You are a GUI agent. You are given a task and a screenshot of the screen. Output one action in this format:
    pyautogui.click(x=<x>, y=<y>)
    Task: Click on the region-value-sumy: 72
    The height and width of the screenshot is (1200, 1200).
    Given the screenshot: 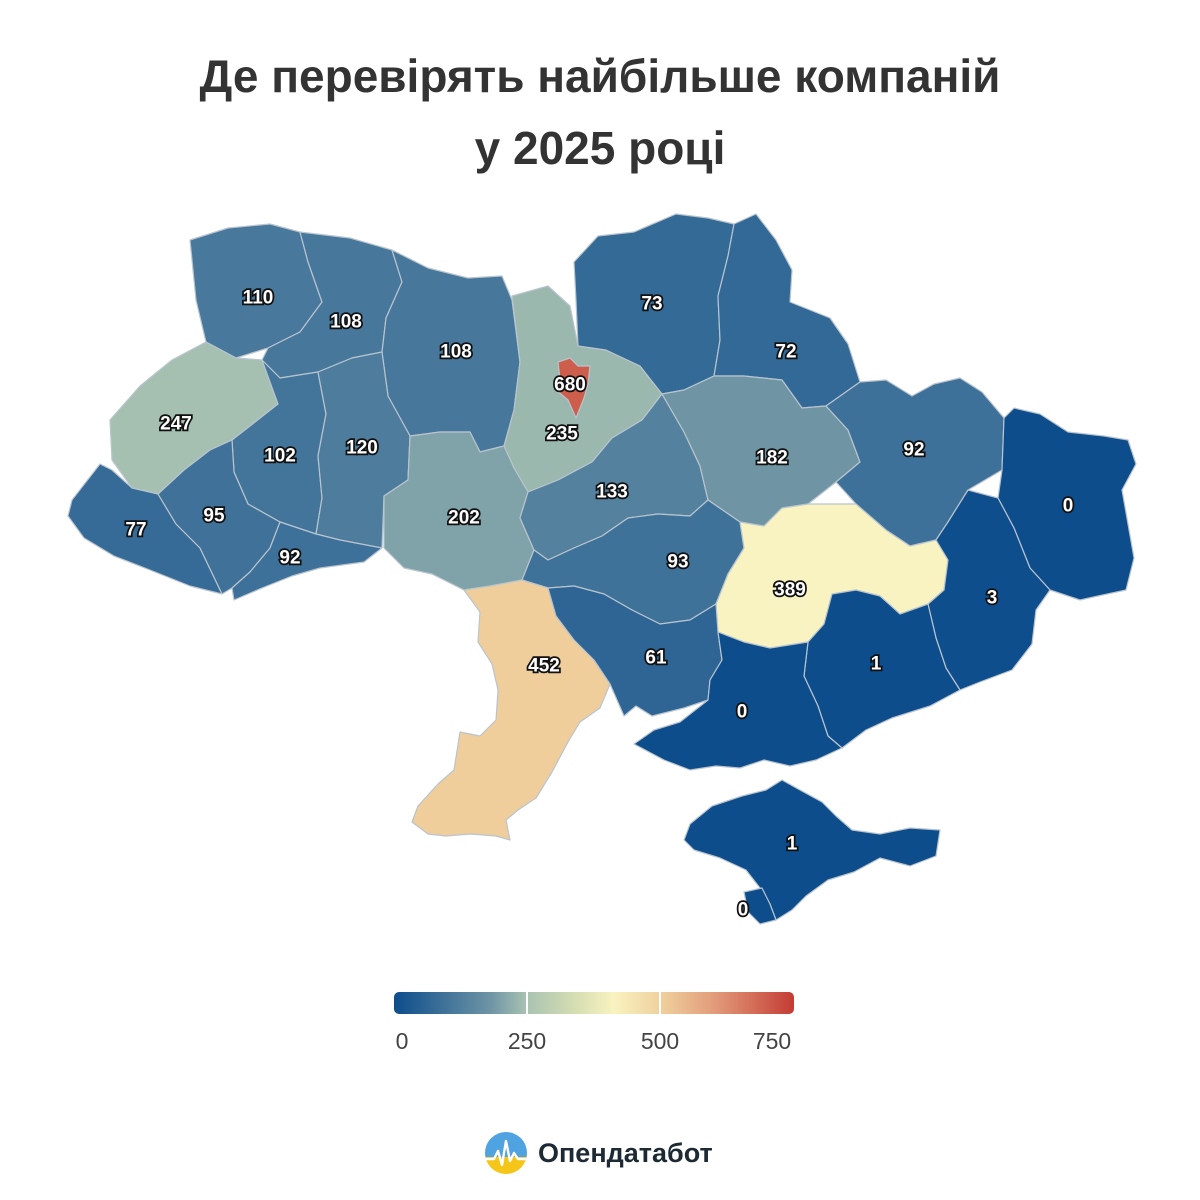 What is the action you would take?
    pyautogui.click(x=785, y=352)
    